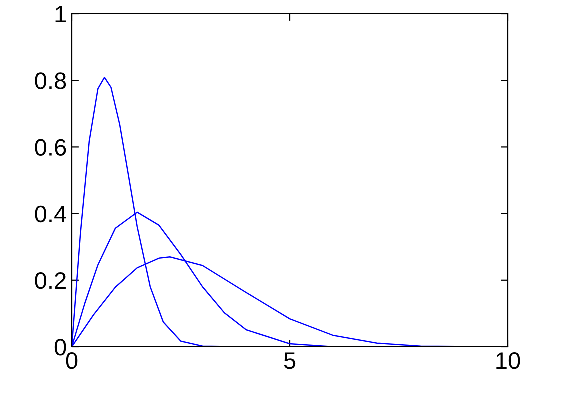 The image size is (561, 393). Describe the element at coordinates (72, 361) in the screenshot. I see `x-tick-label: 0` at that location.